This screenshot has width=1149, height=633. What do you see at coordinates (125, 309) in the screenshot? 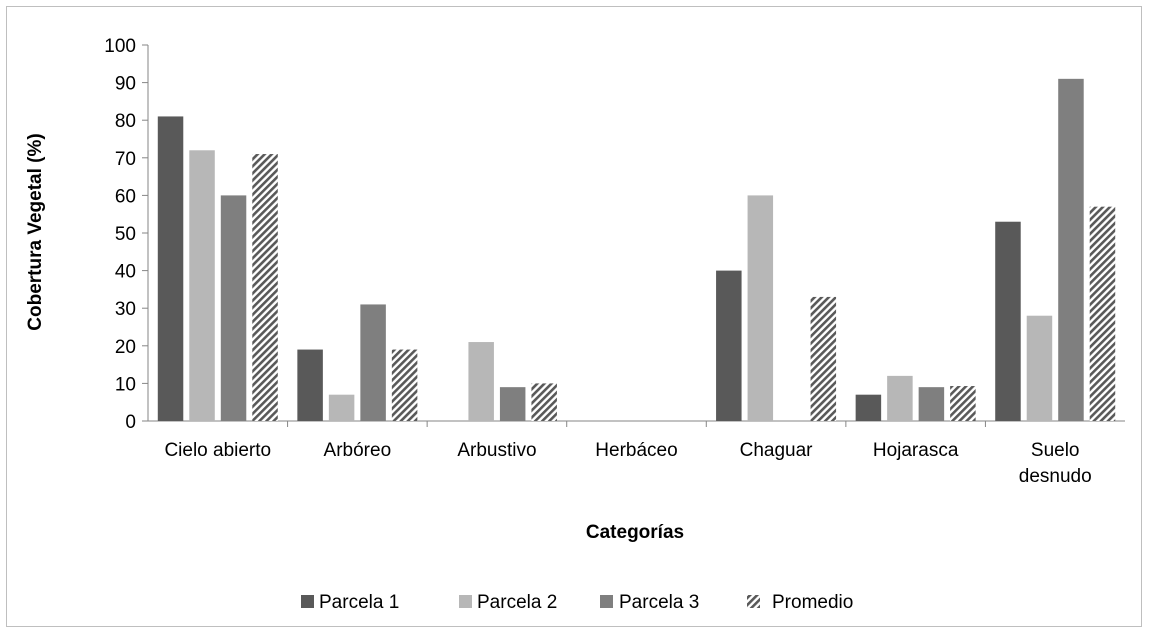
I see `y-tick-label: 30` at bounding box center [125, 309].